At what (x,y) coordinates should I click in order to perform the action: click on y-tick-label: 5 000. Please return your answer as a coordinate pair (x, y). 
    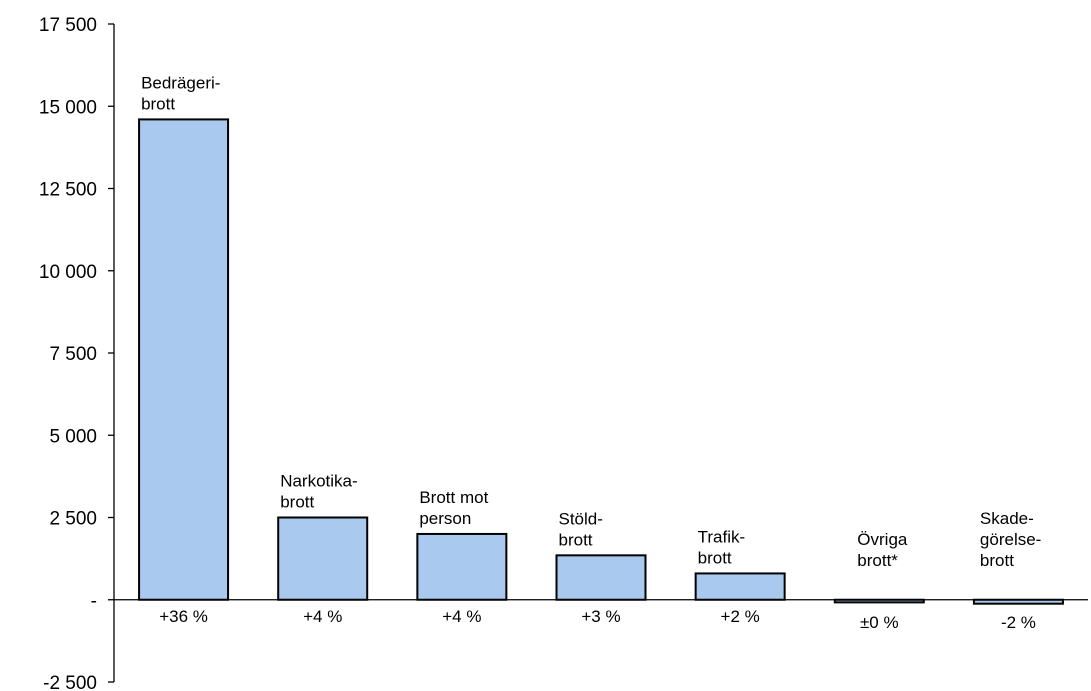
    Looking at the image, I should click on (73, 436).